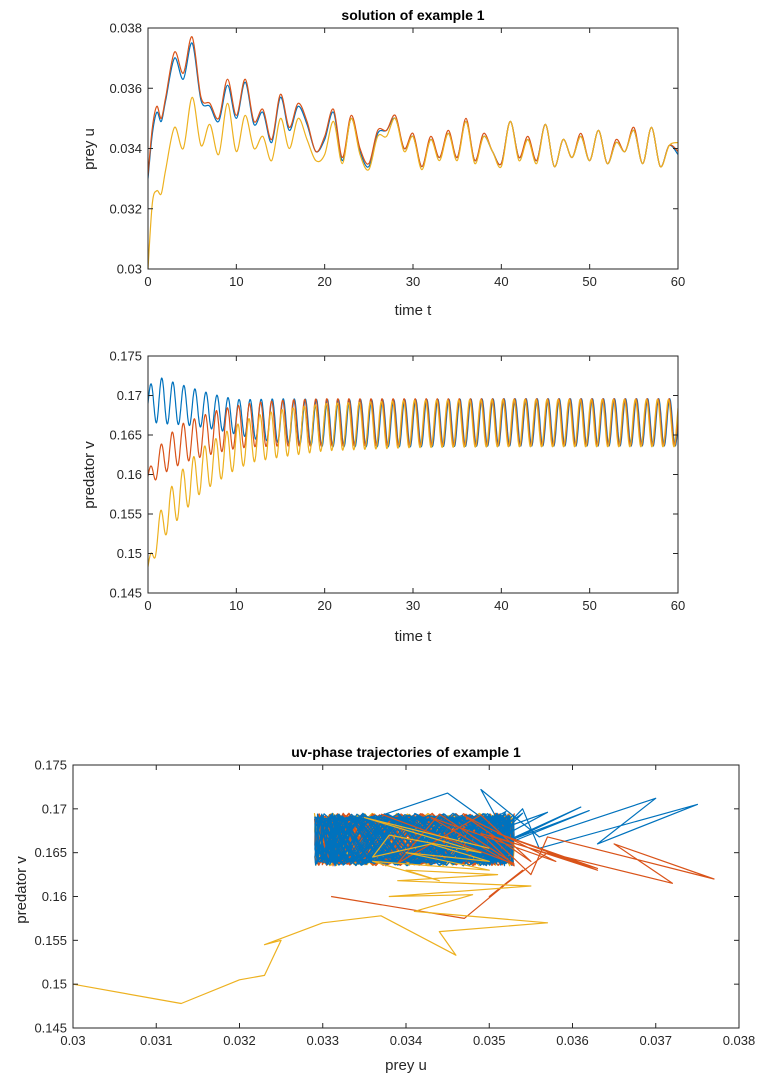 The height and width of the screenshot is (1076, 757). What do you see at coordinates (125, 208) in the screenshot?
I see `y-tick-label: 0.032` at bounding box center [125, 208].